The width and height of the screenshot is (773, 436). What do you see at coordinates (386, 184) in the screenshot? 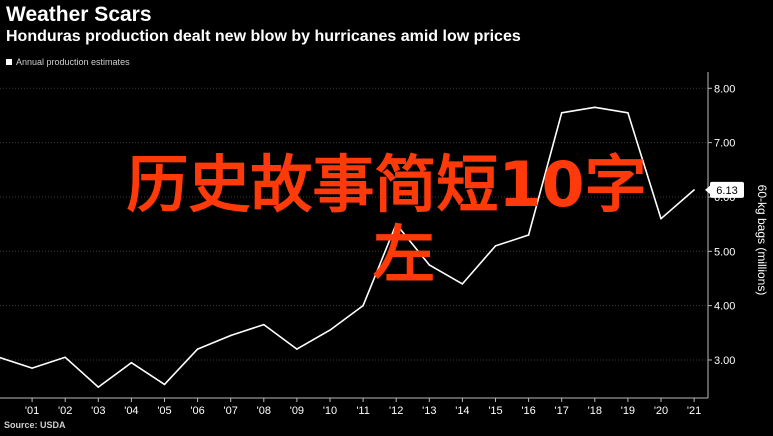
I see `overlay-line-1: 历史故事简短10字` at bounding box center [386, 184].